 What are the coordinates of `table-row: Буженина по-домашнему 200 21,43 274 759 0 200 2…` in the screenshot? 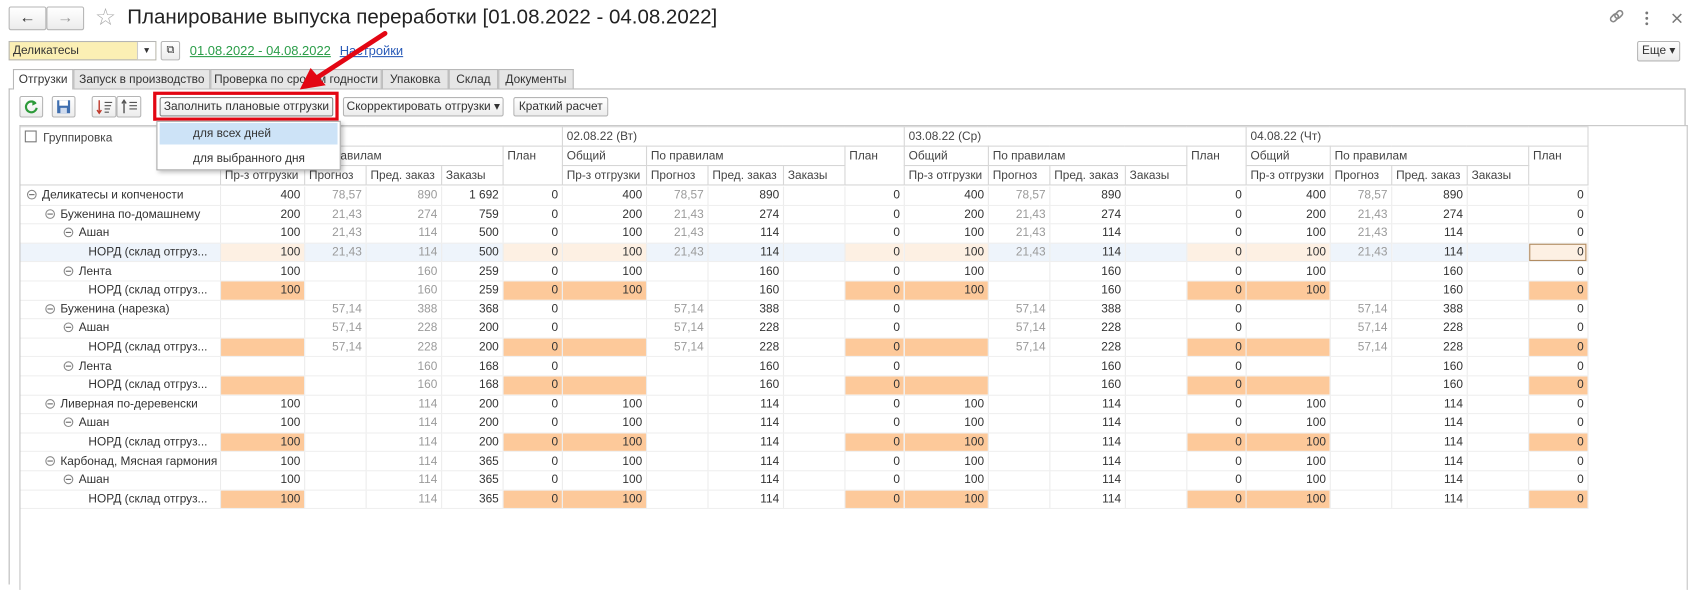 It's located at (804, 215).